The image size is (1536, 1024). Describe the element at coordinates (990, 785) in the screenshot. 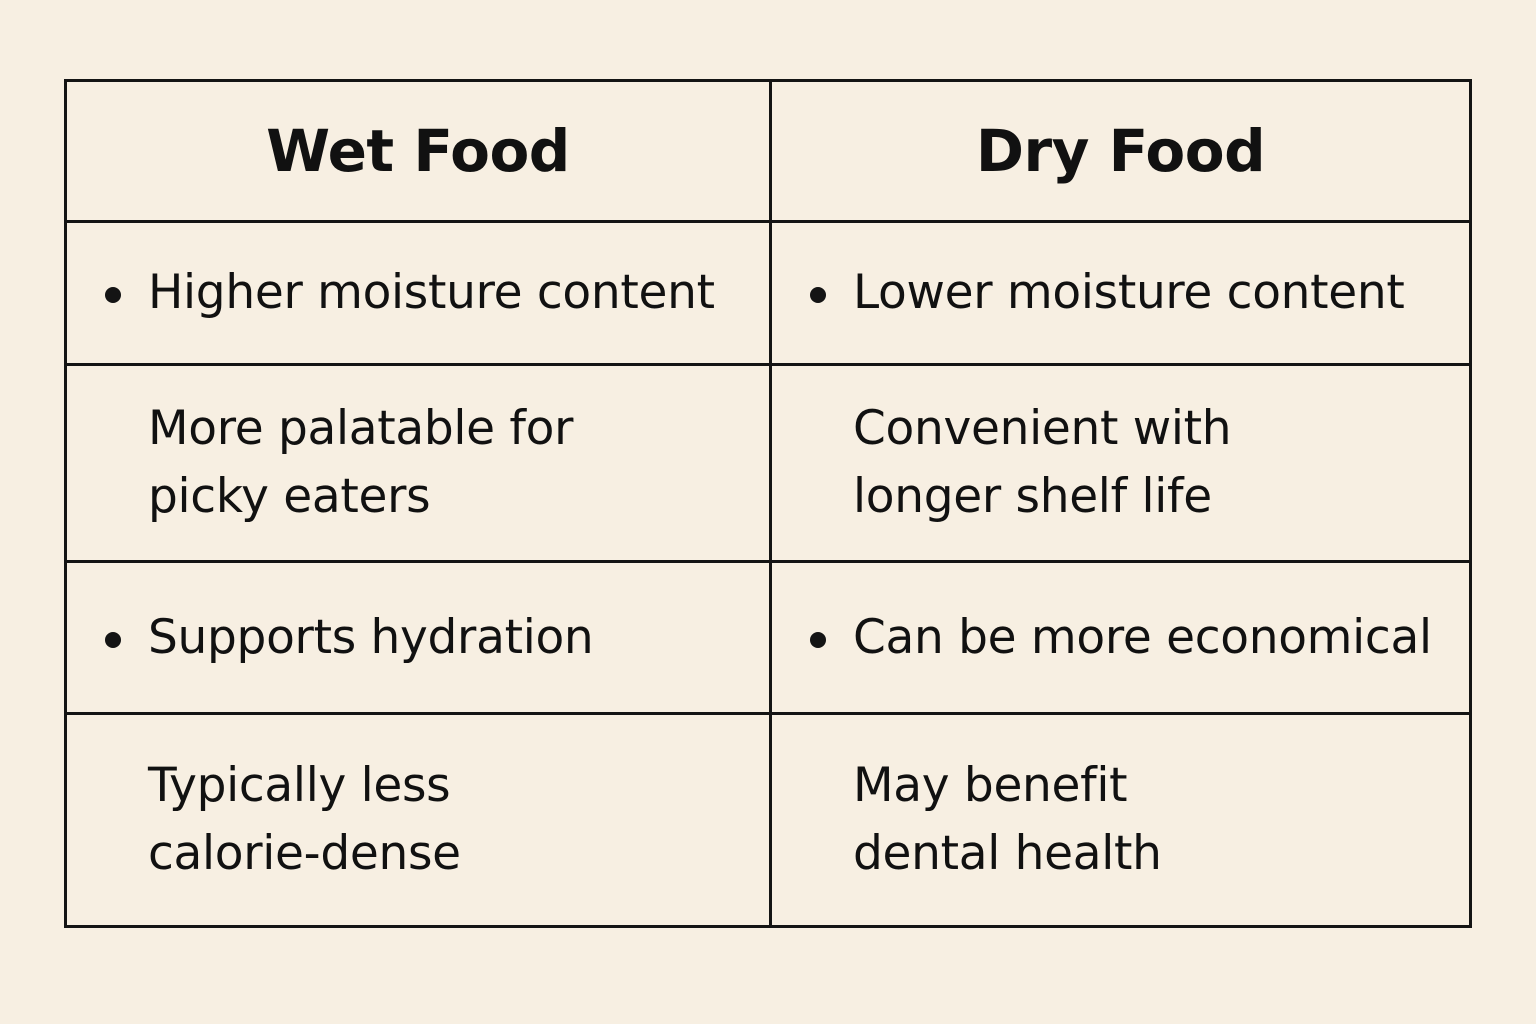

I see `cell-text-line-1: May benefit` at that location.